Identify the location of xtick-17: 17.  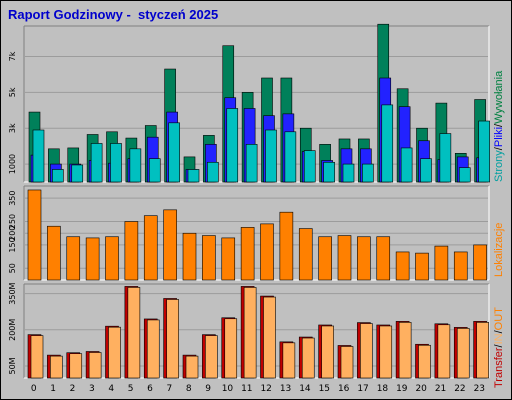
(362, 389).